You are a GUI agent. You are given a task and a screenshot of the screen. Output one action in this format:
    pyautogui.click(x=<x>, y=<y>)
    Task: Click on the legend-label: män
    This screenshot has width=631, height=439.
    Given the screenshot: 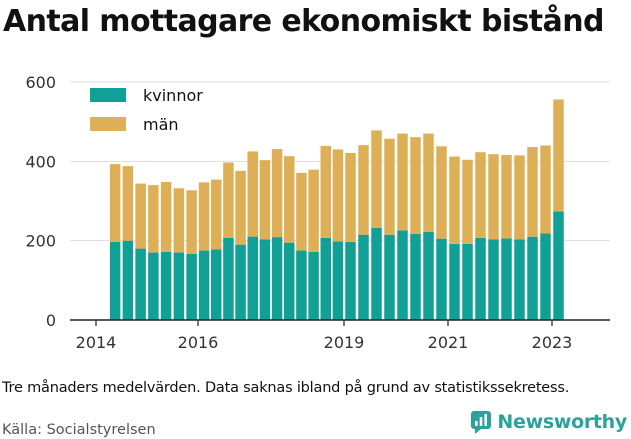 What is the action you would take?
    pyautogui.click(x=161, y=124)
    